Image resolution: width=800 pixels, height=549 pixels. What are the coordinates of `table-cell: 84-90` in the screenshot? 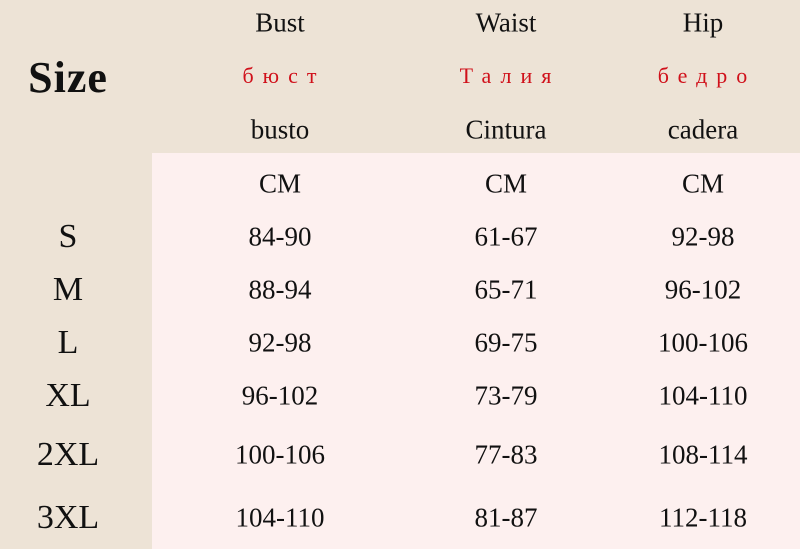 It's located at (280, 236).